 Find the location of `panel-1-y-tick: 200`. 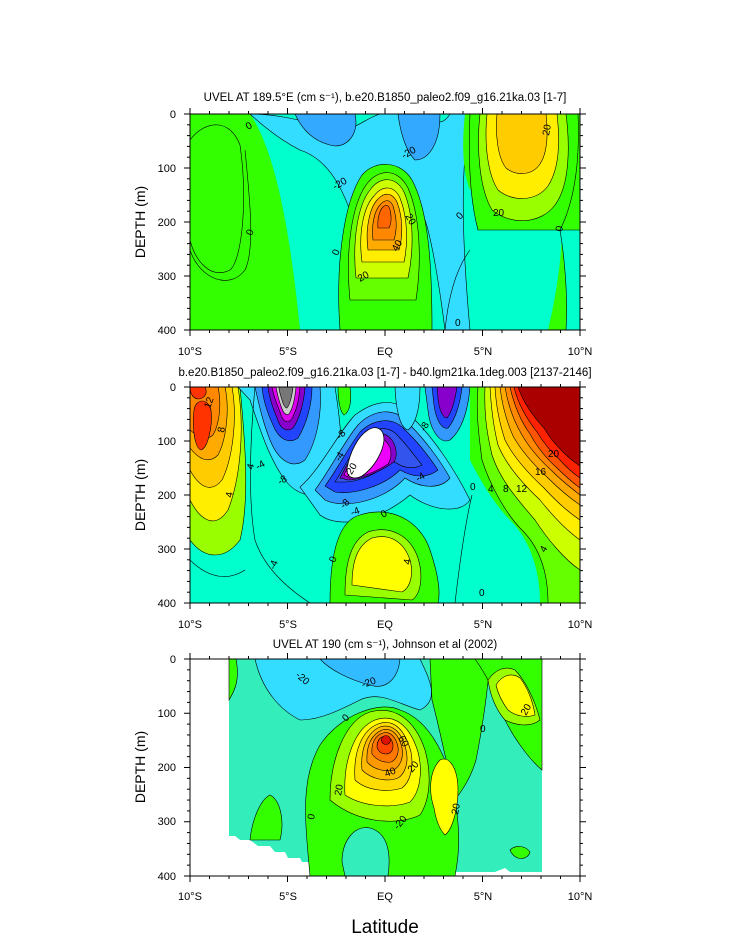

panel-1-y-tick: 200 is located at coordinates (167, 223).